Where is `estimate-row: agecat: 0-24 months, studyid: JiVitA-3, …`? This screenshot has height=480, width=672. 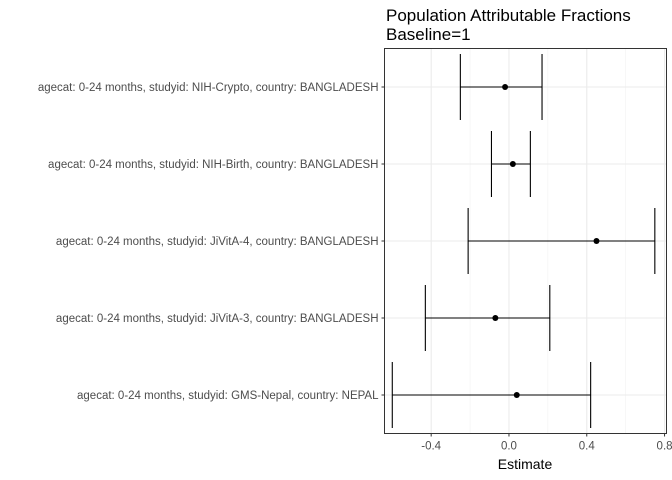
estimate-row: agecat: 0-24 months, studyid: JiVitA-3, … is located at coordinates (303, 318).